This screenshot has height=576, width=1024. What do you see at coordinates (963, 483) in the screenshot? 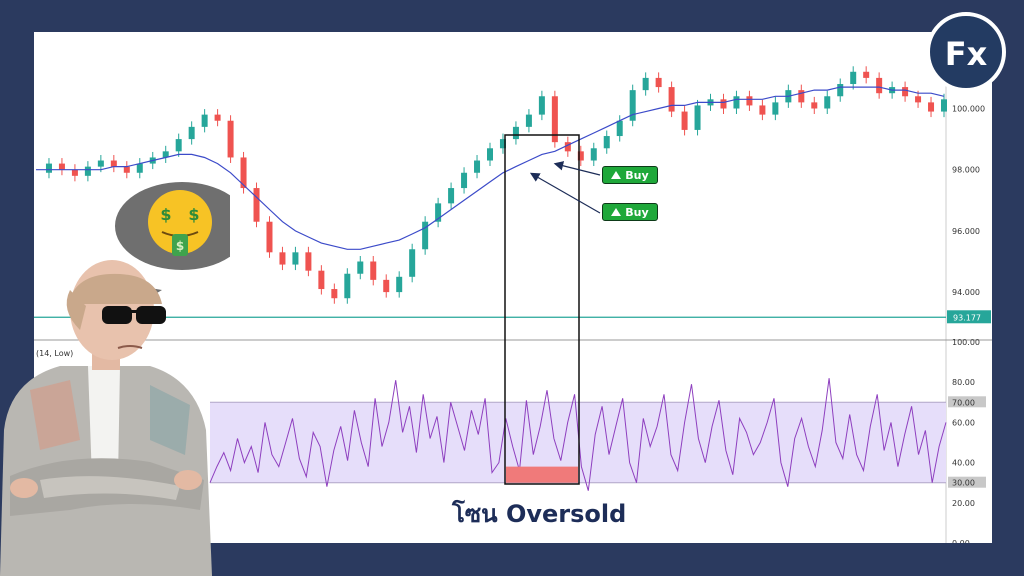
I see `band-label: 30.00` at bounding box center [963, 483].